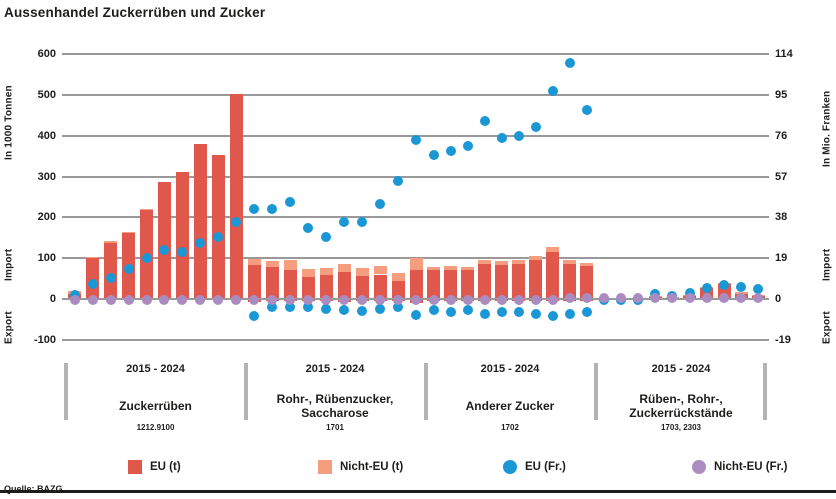 The width and height of the screenshot is (836, 499). Describe the element at coordinates (44, 339) in the screenshot. I see `left-axis-tick: -100` at that location.